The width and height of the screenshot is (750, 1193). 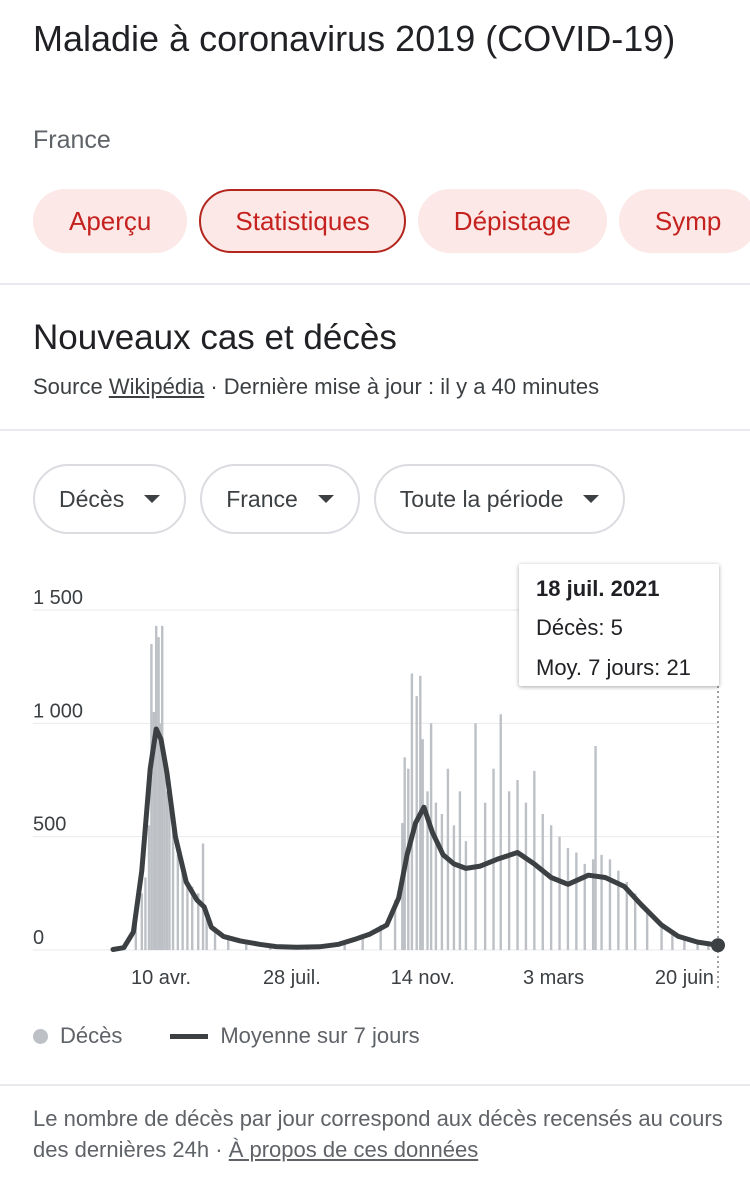 What do you see at coordinates (718, 945) in the screenshot?
I see `hover-point` at bounding box center [718, 945].